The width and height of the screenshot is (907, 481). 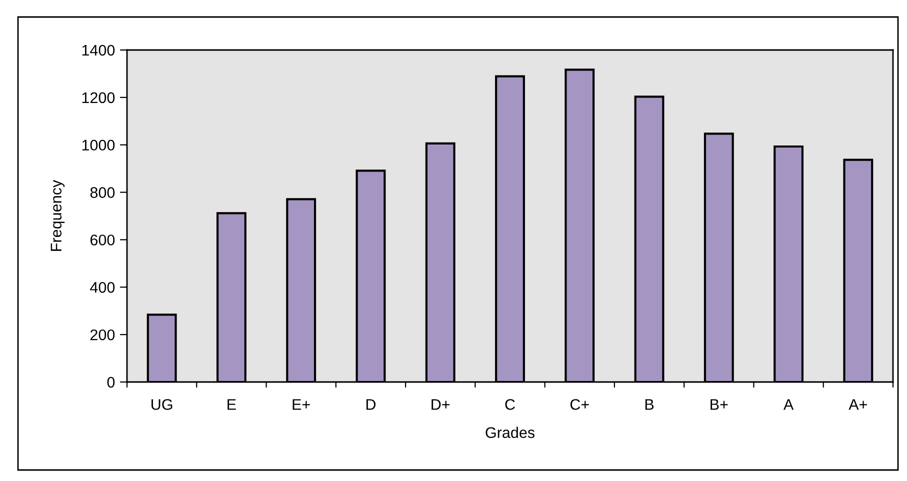 I want to click on y-tick-label: 0, so click(x=111, y=382).